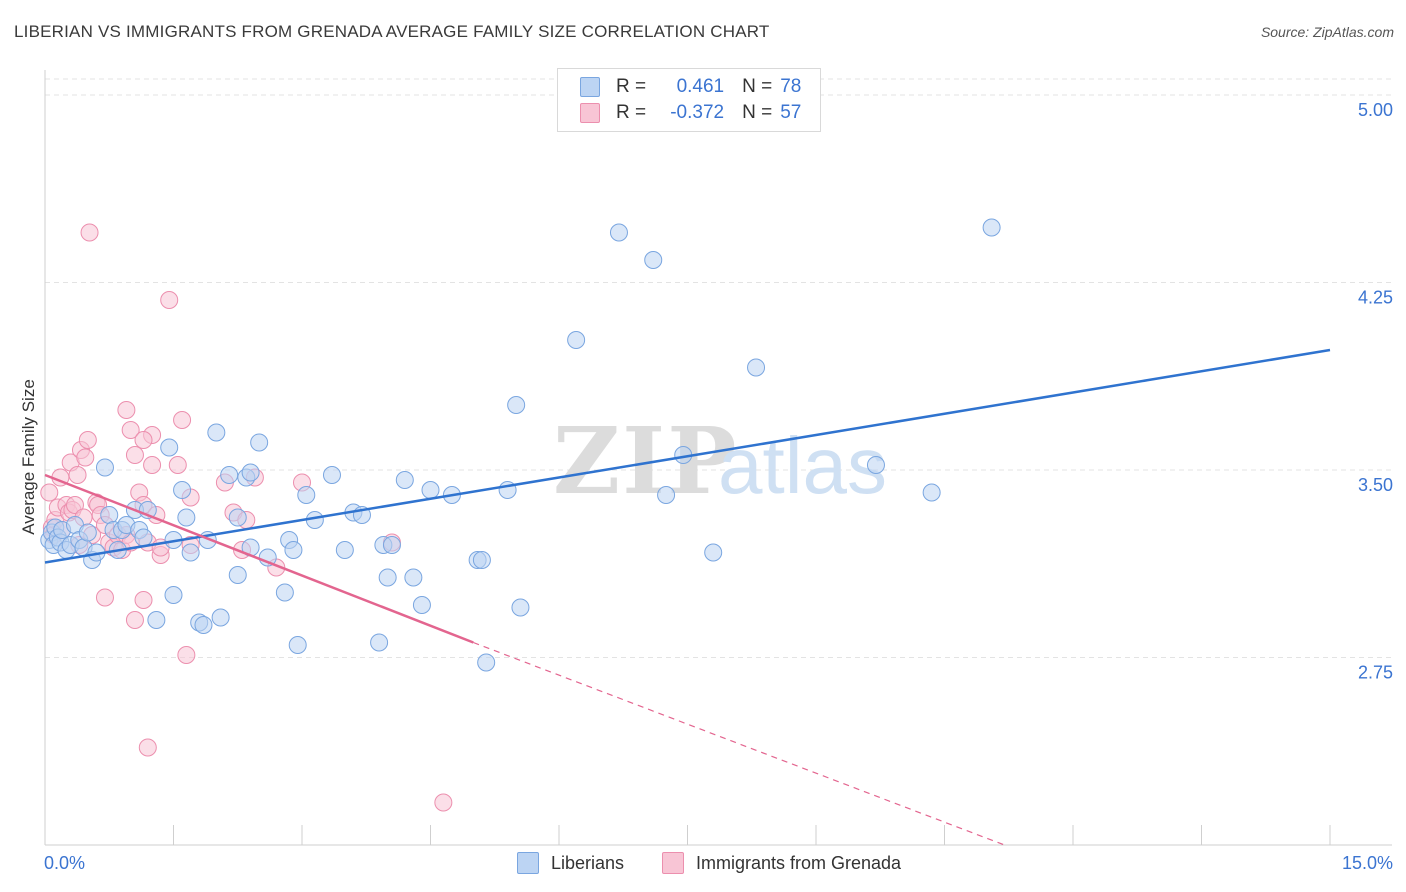 The height and width of the screenshot is (892, 1406). What do you see at coordinates (689, 100) in the screenshot?
I see `stats-legend: R = 0.461 N = 78 R = -0.372 N = 57` at bounding box center [689, 100].